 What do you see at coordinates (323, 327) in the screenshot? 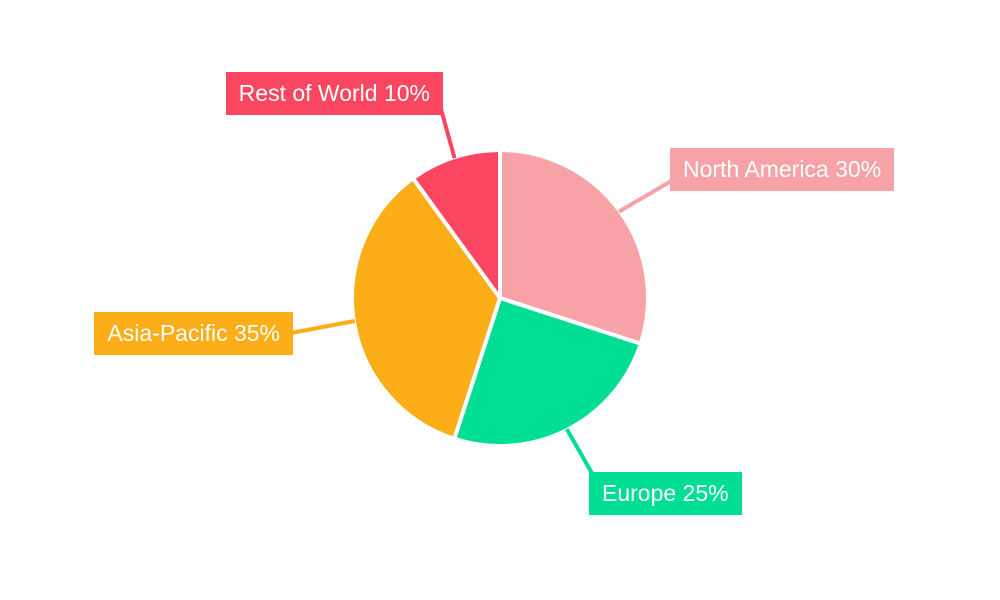
I see `leader-line-asia-pacific` at bounding box center [323, 327].